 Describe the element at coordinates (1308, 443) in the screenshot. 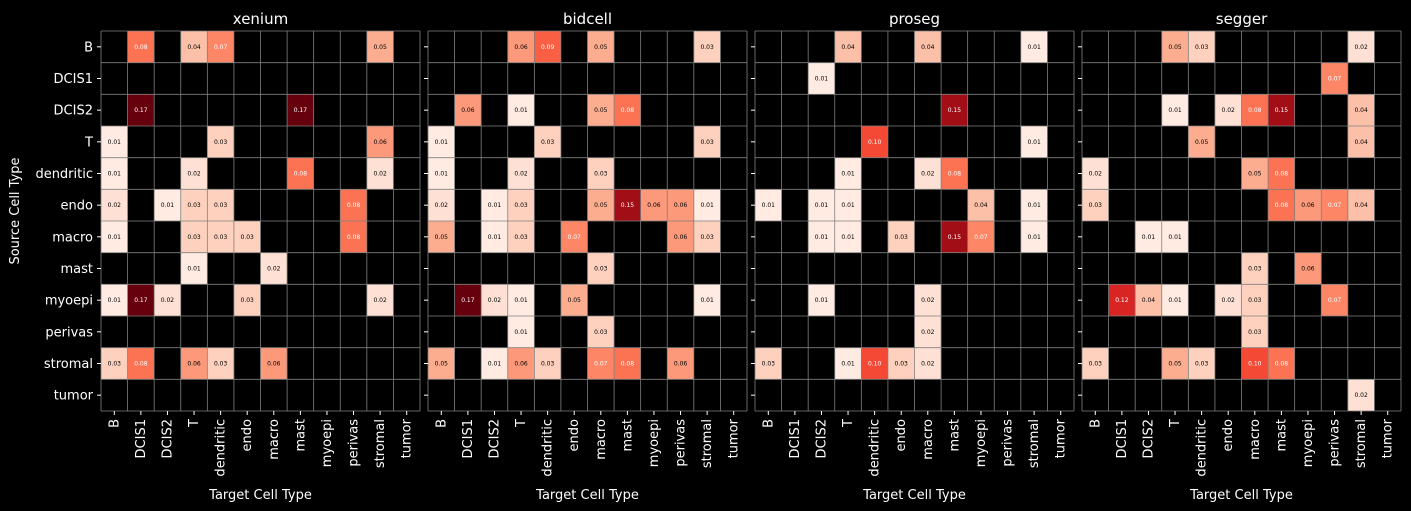

I see `x-tick-label: myoepi` at that location.